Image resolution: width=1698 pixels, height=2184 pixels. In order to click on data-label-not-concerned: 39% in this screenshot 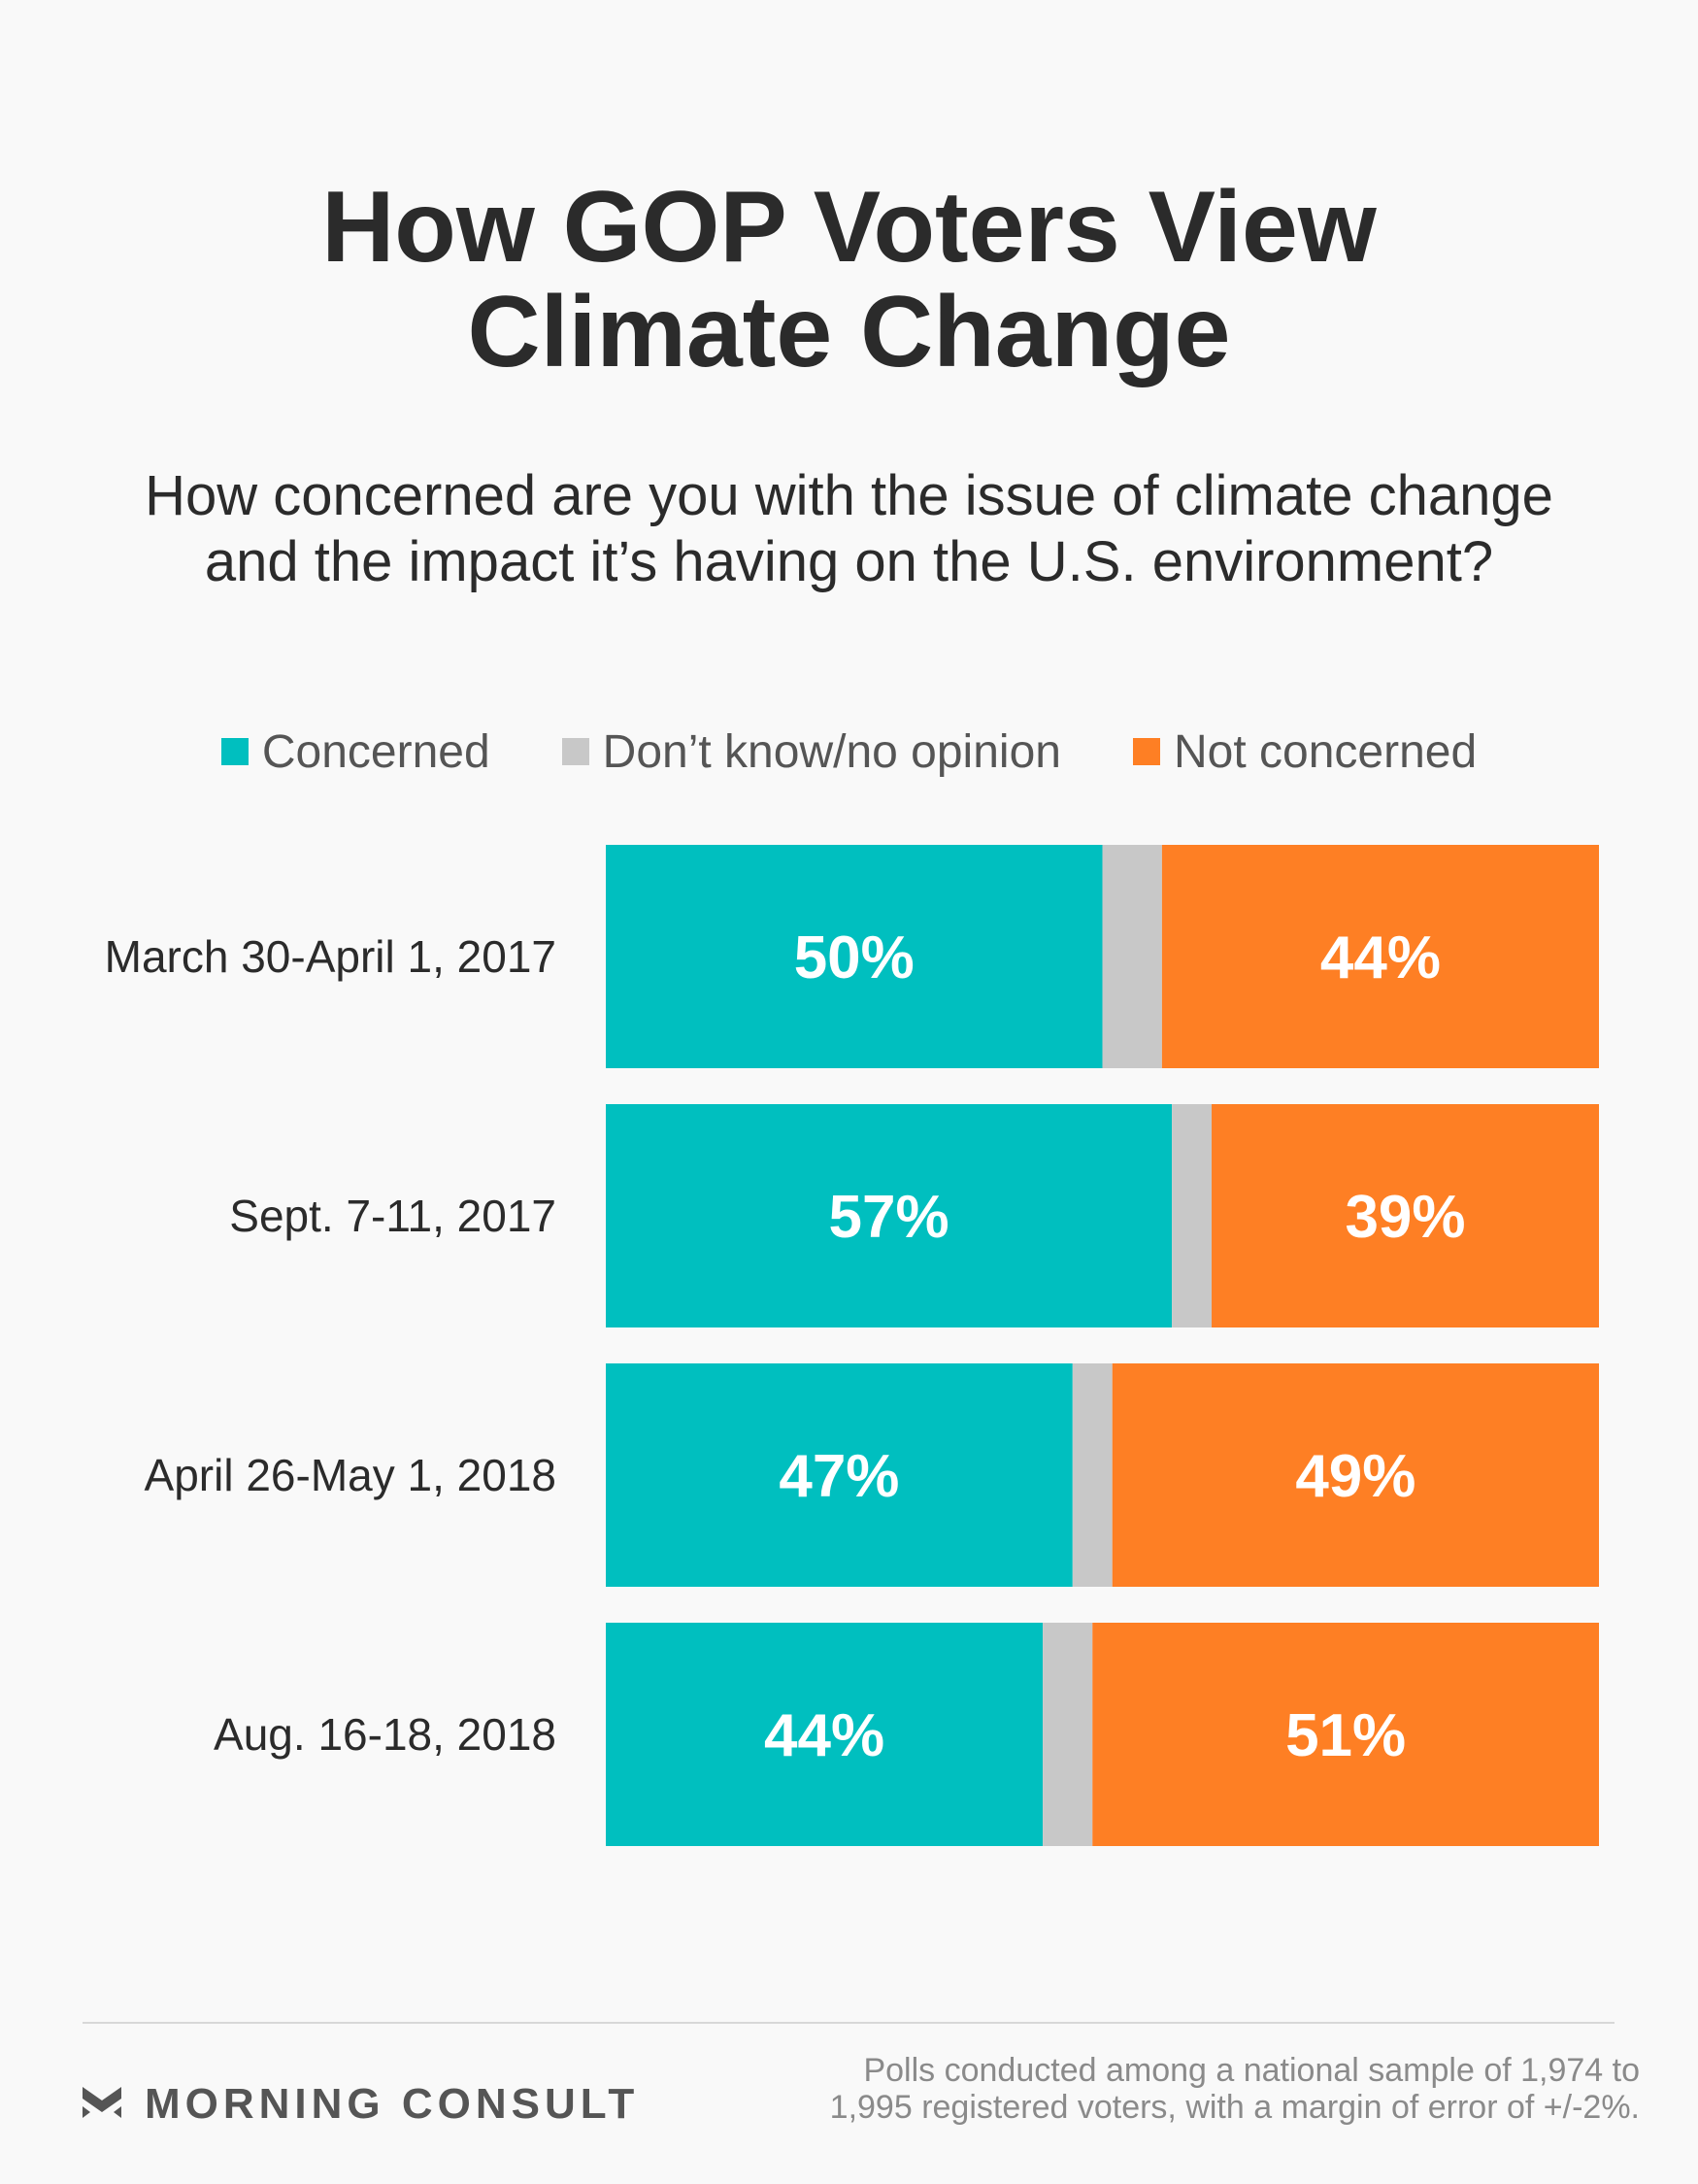, I will do `click(1405, 1217)`.